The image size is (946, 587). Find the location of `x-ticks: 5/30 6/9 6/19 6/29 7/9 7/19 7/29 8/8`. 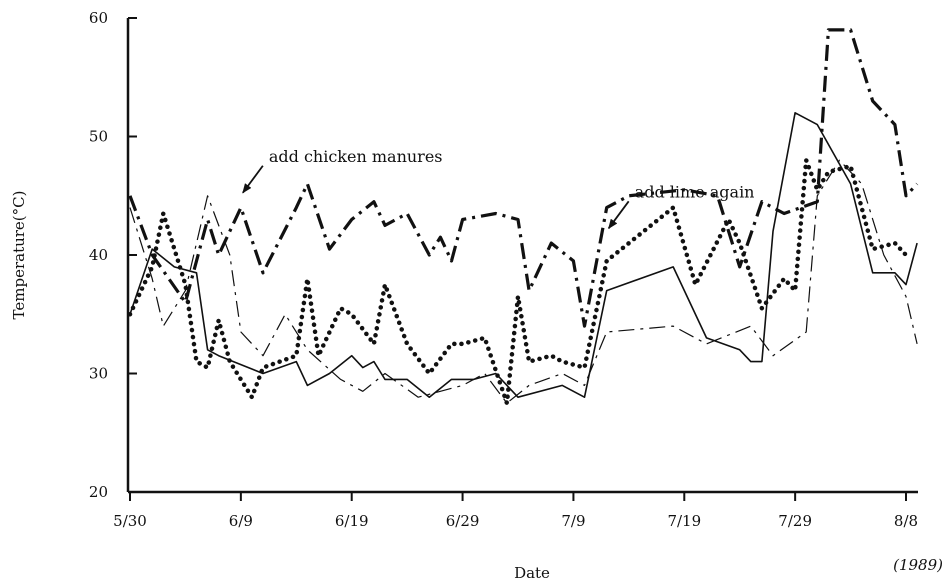

x-ticks: 5/30 6/9 6/19 6/29 7/9 7/19 7/29 8/8 is located at coordinates (515, 511).